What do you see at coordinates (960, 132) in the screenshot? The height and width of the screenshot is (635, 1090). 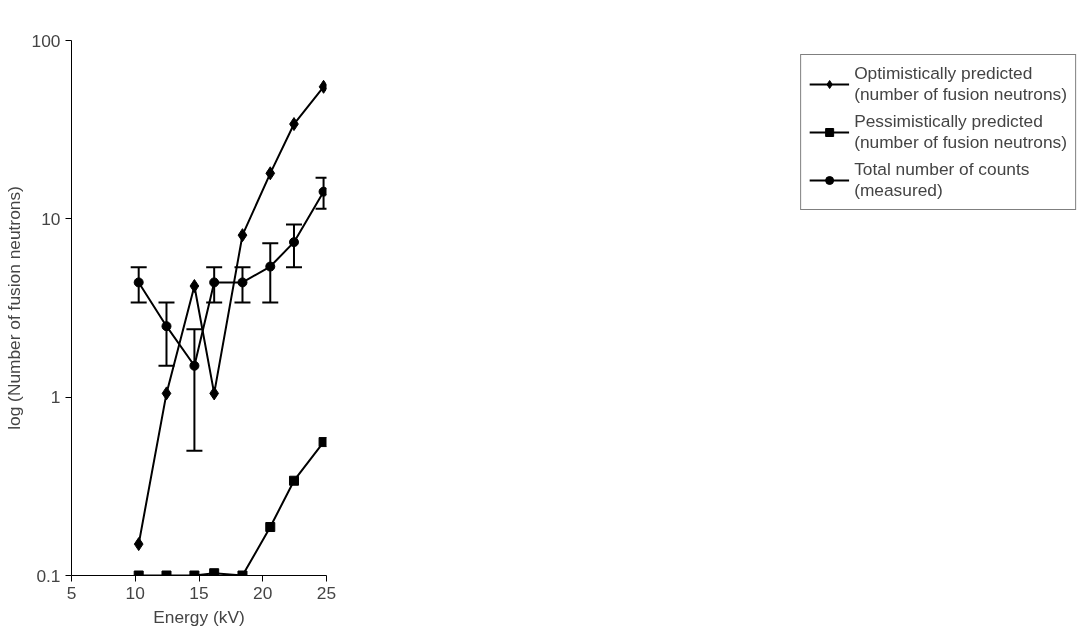 I see `legend-label: Pessimistically predicted (number of fusion neutrons)` at bounding box center [960, 132].